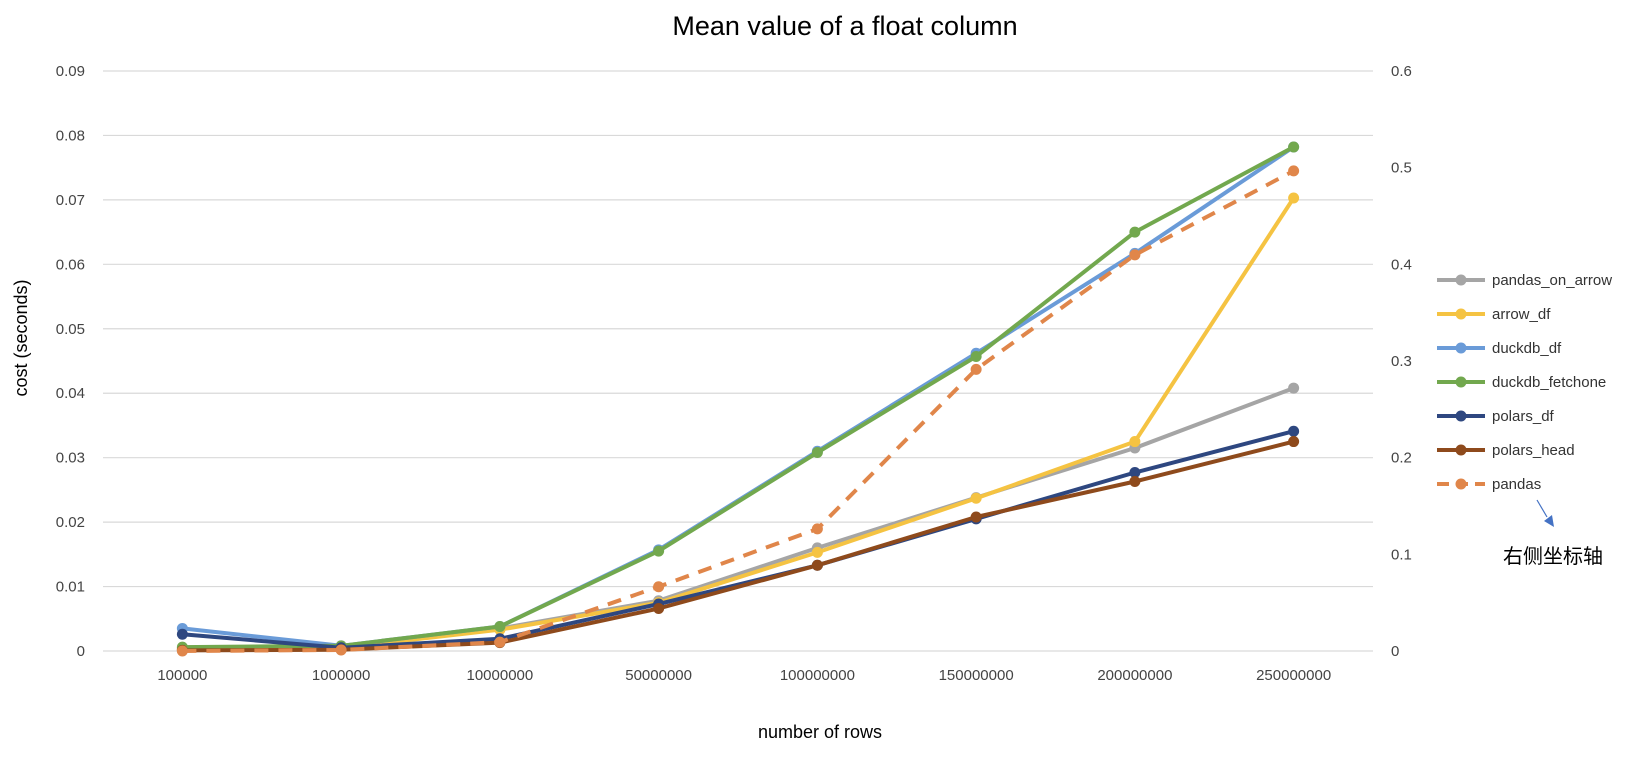  What do you see at coordinates (182, 675) in the screenshot?
I see `x-tick-label: 100000` at bounding box center [182, 675].